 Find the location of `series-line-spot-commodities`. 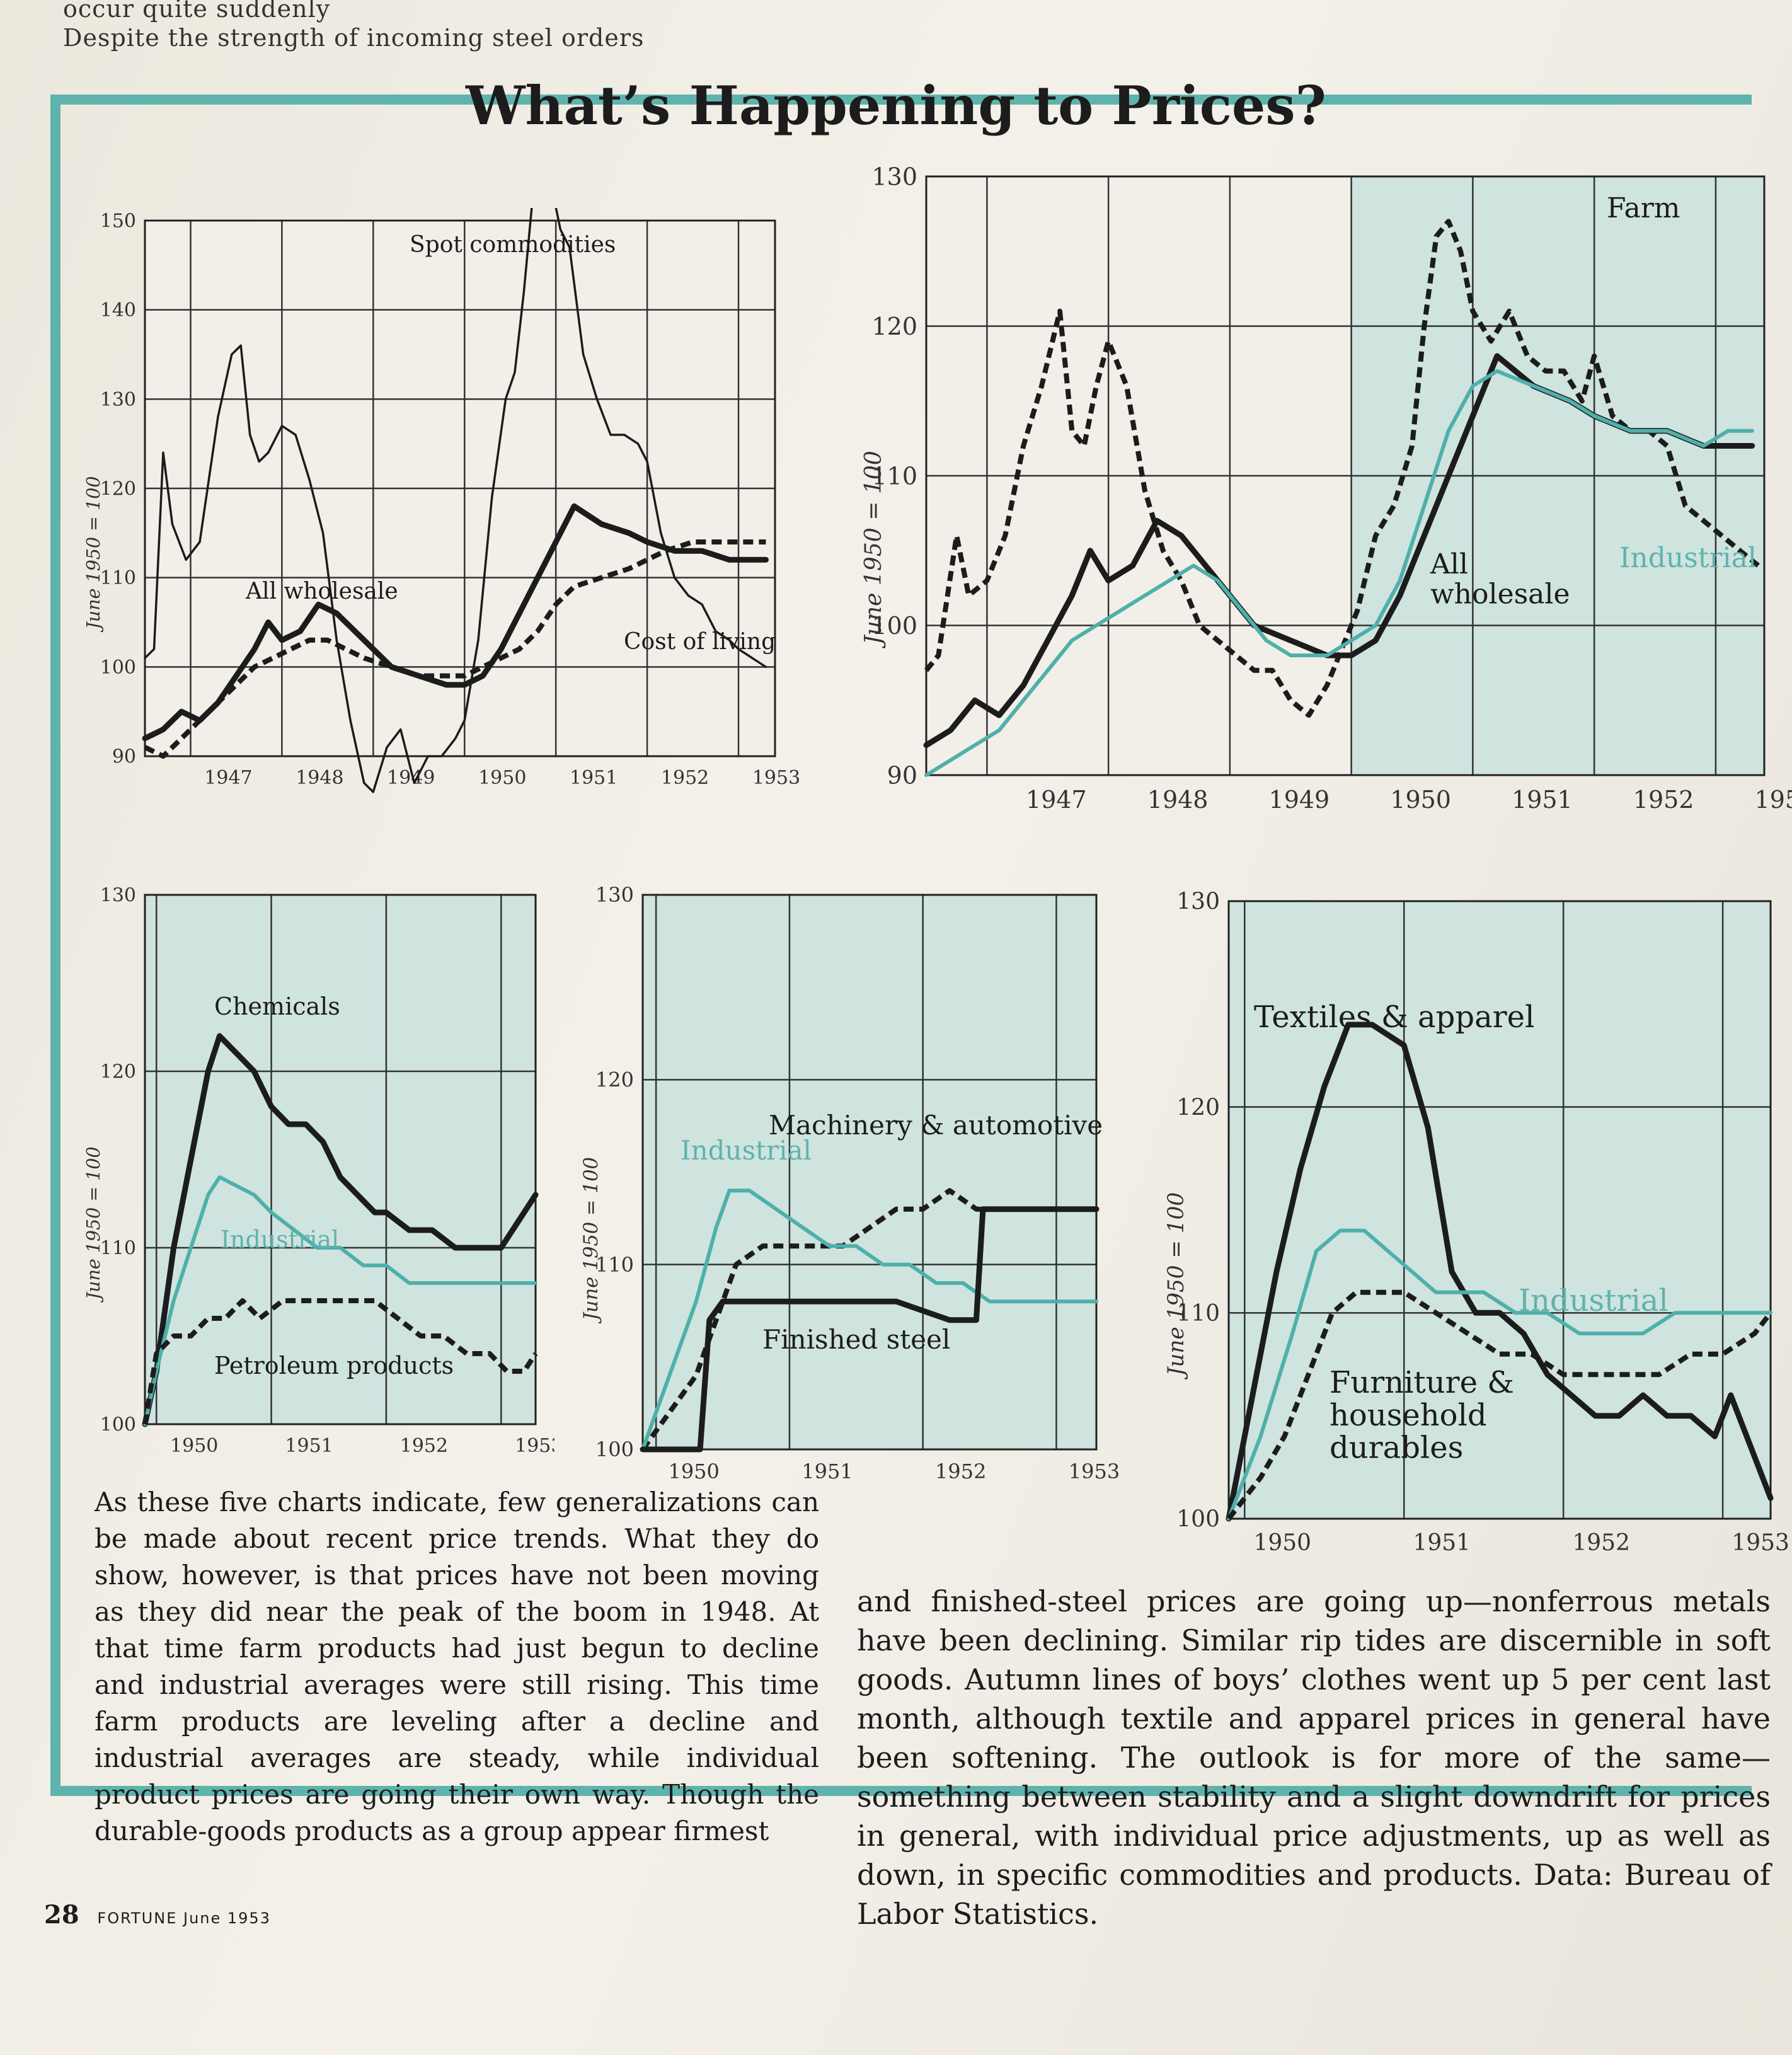

series-line-spot-commodities is located at coordinates (455, 500).